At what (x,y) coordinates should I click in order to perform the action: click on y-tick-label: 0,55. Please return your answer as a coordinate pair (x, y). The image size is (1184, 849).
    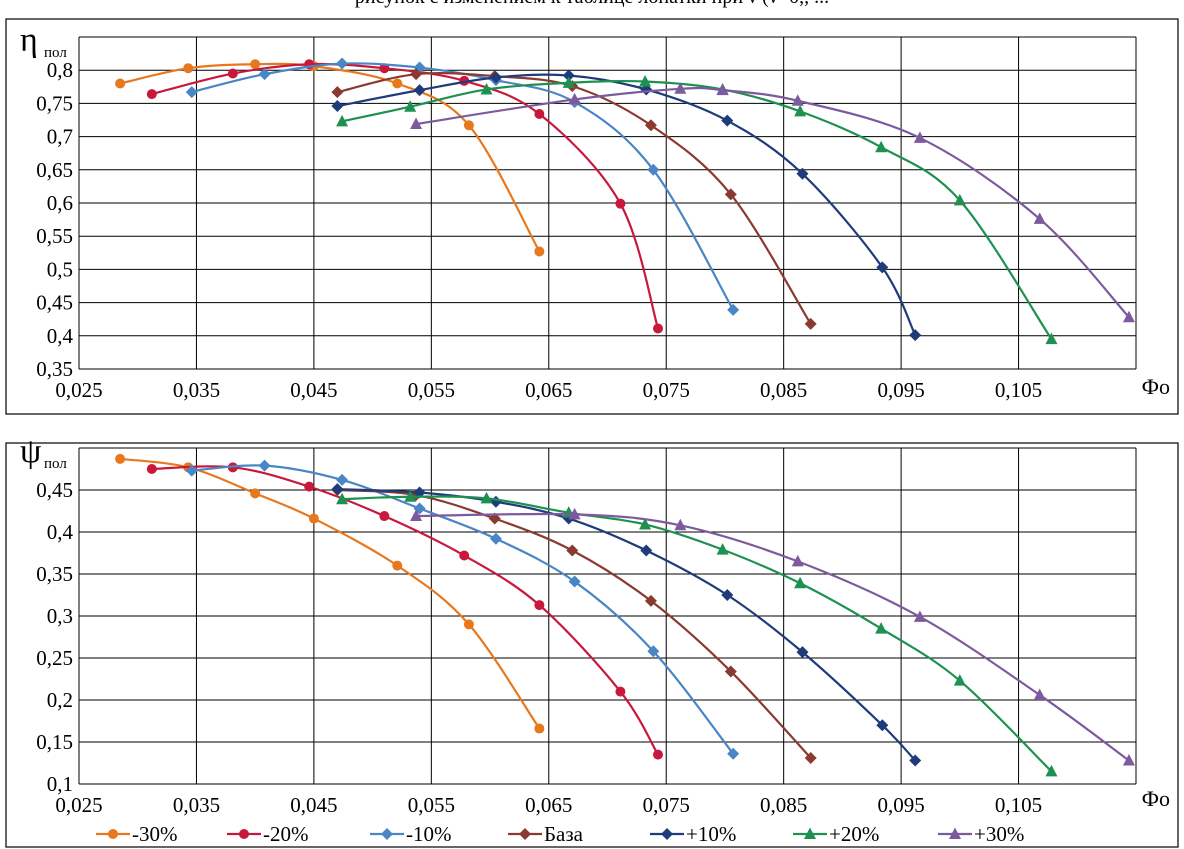
    Looking at the image, I should click on (54, 236).